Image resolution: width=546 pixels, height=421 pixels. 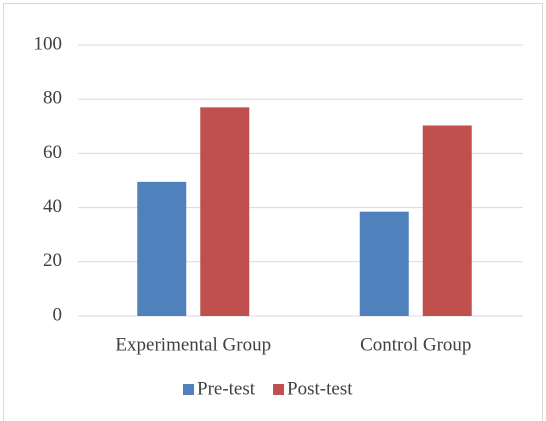 What do you see at coordinates (52, 98) in the screenshot?
I see `y-tick-label: 80` at bounding box center [52, 98].